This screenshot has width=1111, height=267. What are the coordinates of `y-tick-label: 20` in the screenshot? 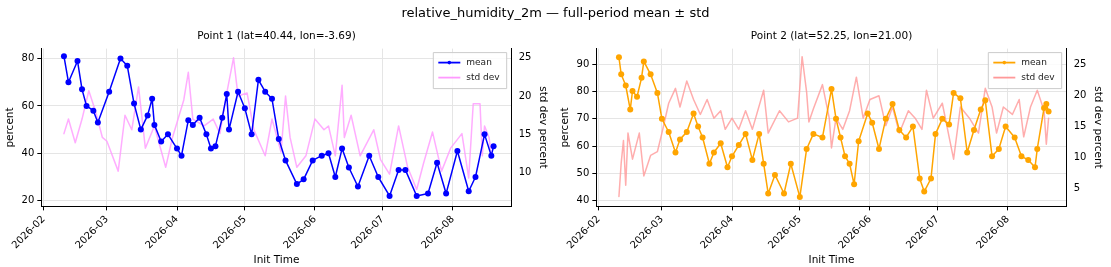 It's located at (28, 200).